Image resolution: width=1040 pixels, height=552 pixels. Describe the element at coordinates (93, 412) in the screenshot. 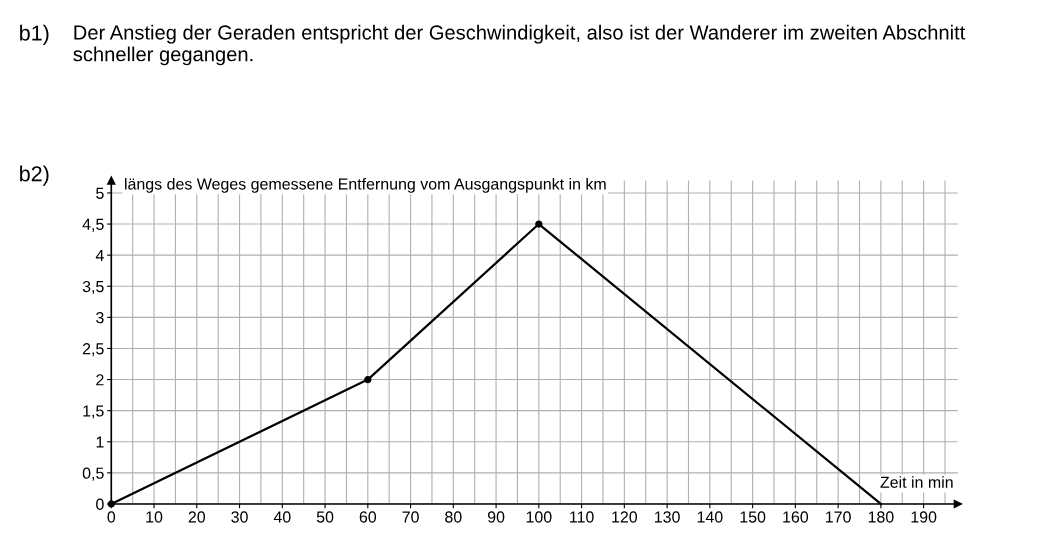

I see `y-tick-label: 1,5` at that location.